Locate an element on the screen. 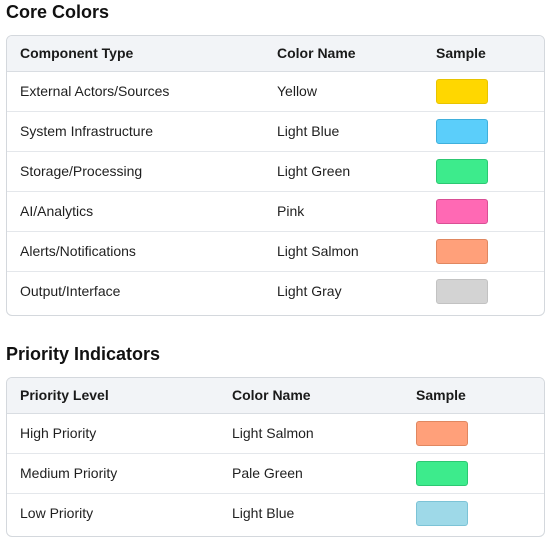 This screenshot has height=542, width=550. table-row: Output/Interface Light Gray is located at coordinates (275, 290).